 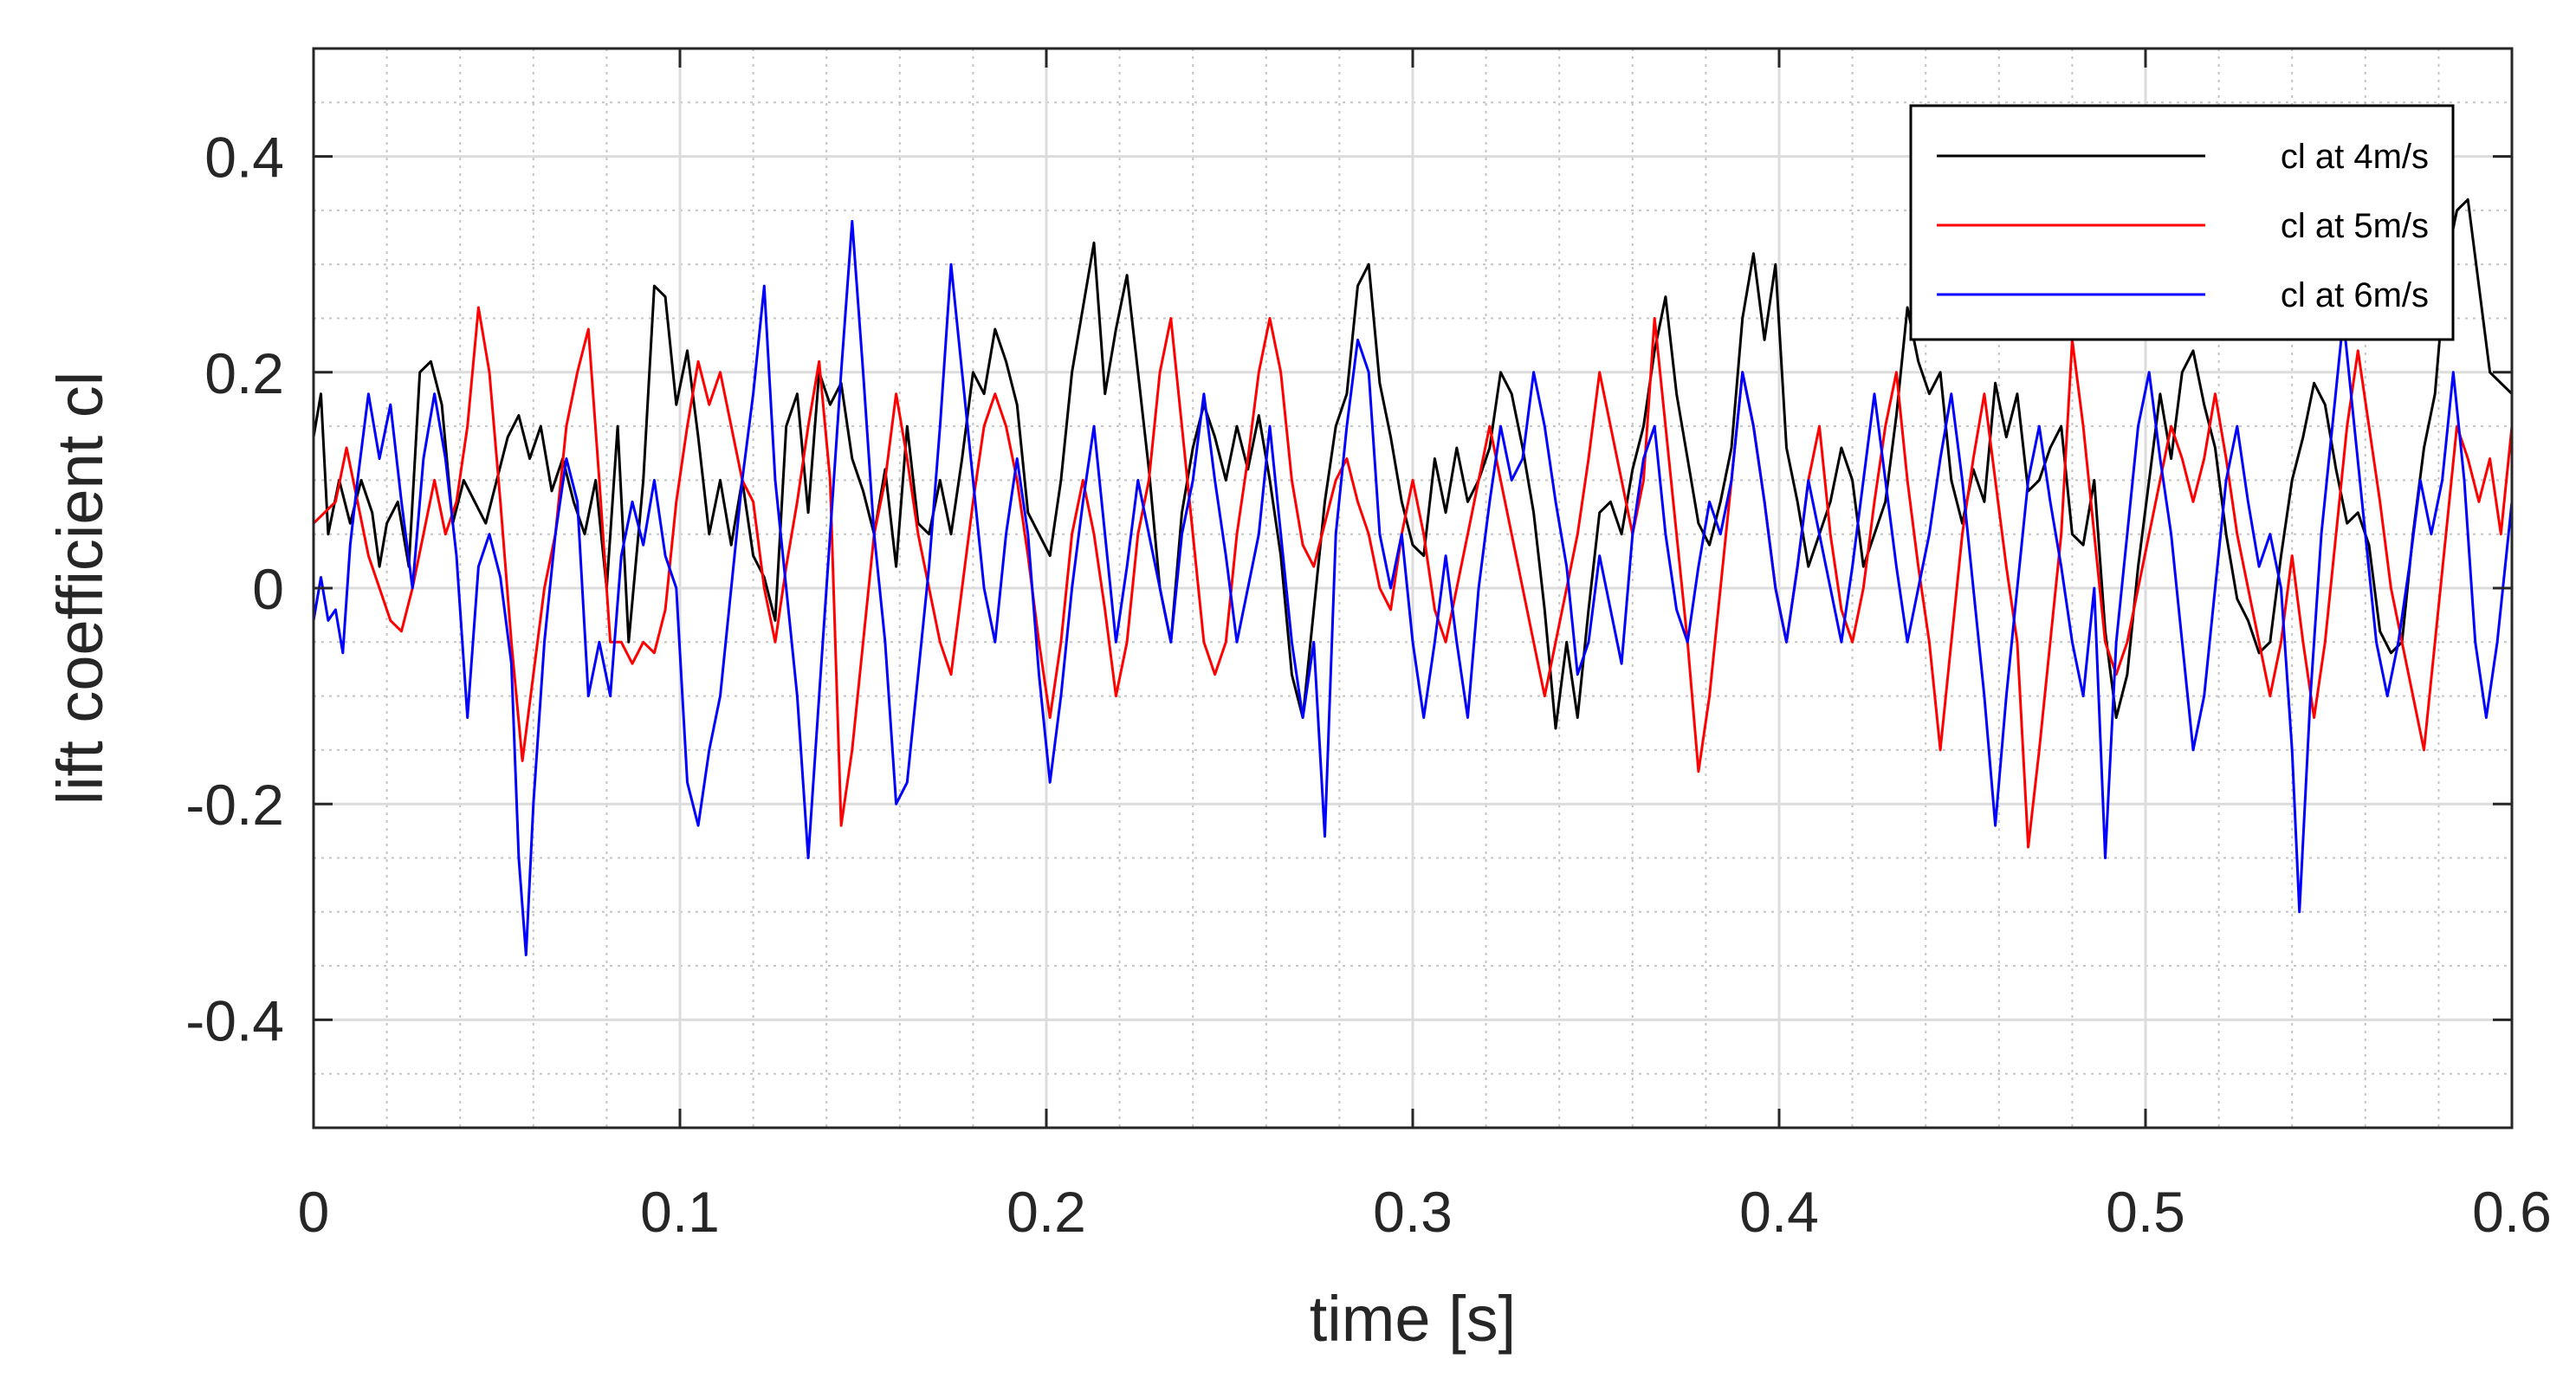 What do you see at coordinates (80, 588) in the screenshot?
I see `y-axis-title: lift coefficient cl` at bounding box center [80, 588].